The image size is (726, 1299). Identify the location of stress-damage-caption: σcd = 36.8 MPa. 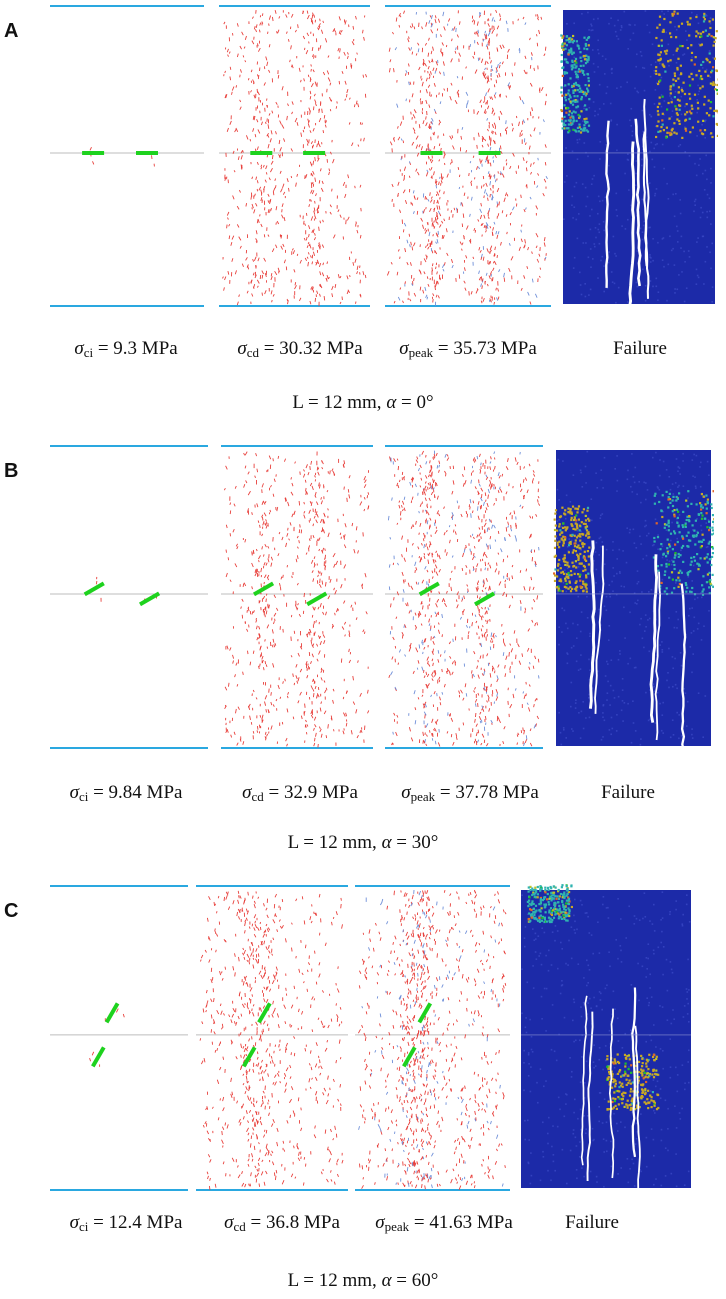
(282, 1223).